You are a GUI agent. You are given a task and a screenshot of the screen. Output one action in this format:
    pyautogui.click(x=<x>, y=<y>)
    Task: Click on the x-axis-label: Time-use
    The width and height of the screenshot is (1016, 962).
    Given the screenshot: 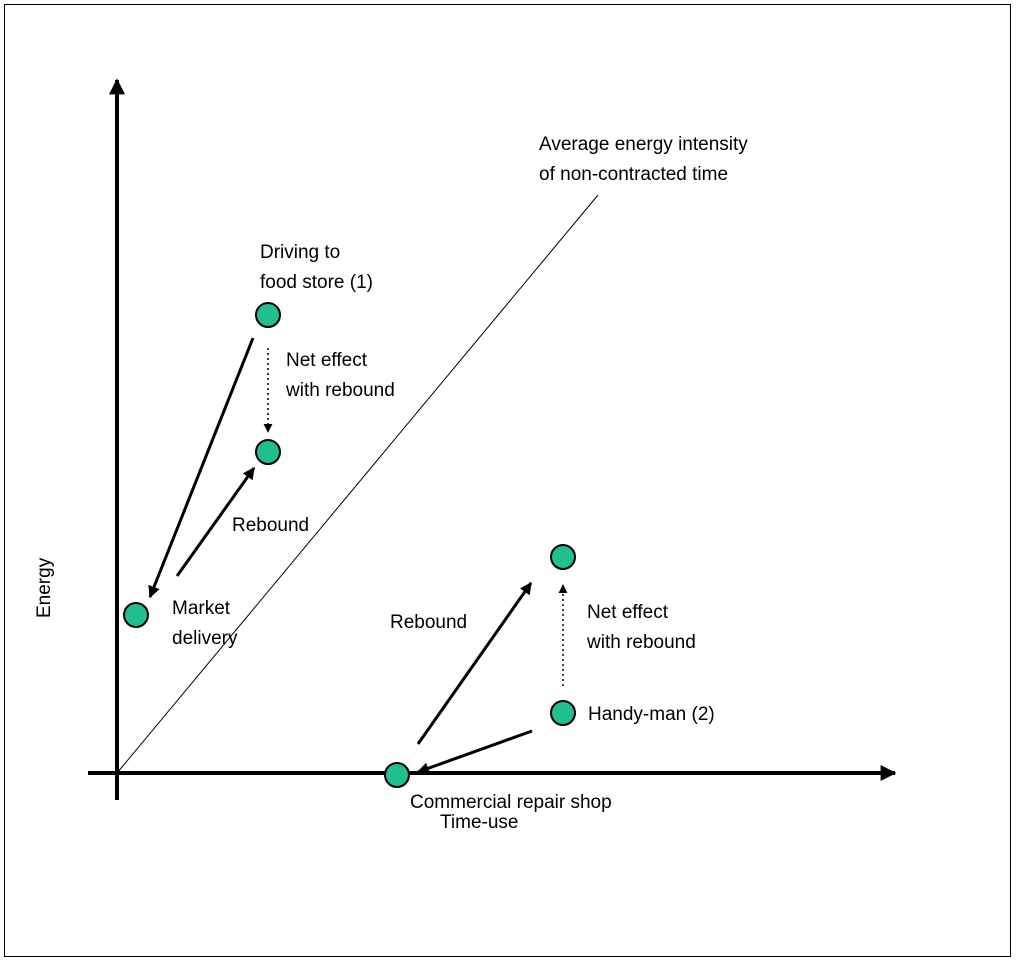 What is the action you would take?
    pyautogui.click(x=479, y=822)
    